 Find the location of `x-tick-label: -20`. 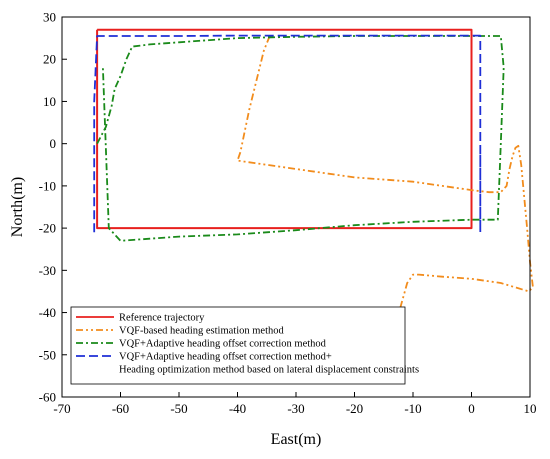

x-tick-label: -20 is located at coordinates (354, 408).